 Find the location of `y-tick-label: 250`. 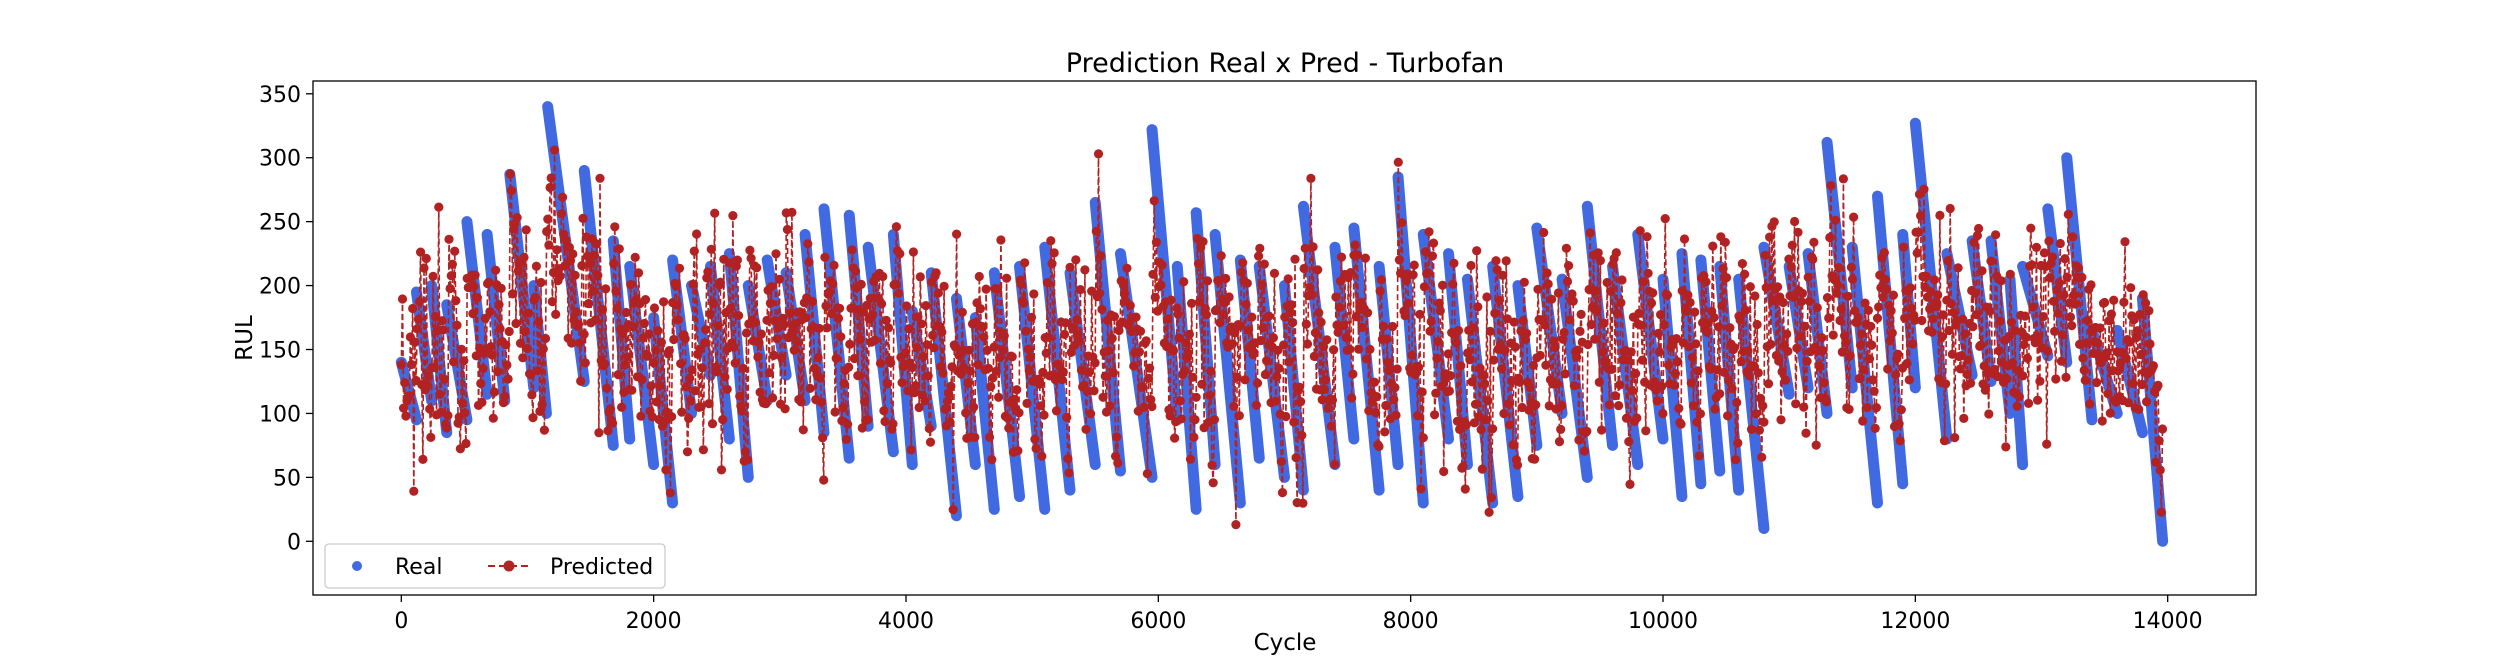

y-tick-label: 250 is located at coordinates (280, 223).